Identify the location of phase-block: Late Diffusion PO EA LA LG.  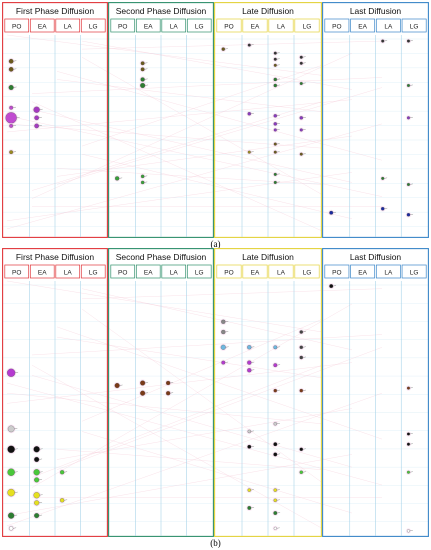
(268, 120).